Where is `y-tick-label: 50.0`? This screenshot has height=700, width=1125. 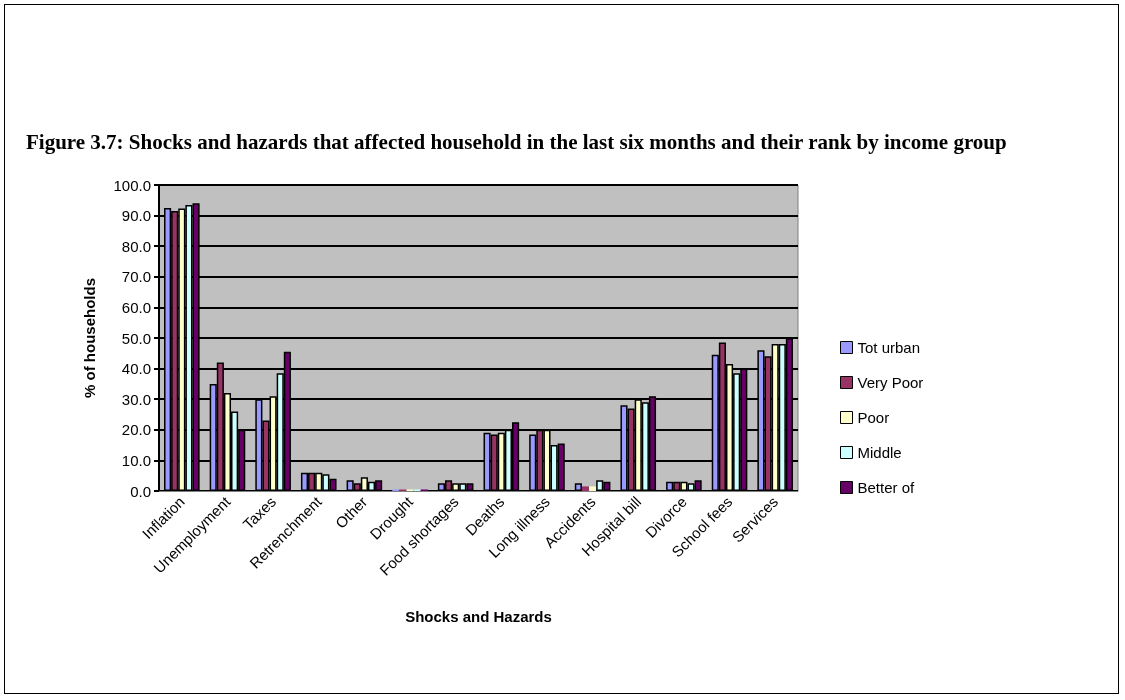
y-tick-label: 50.0 is located at coordinates (136, 338).